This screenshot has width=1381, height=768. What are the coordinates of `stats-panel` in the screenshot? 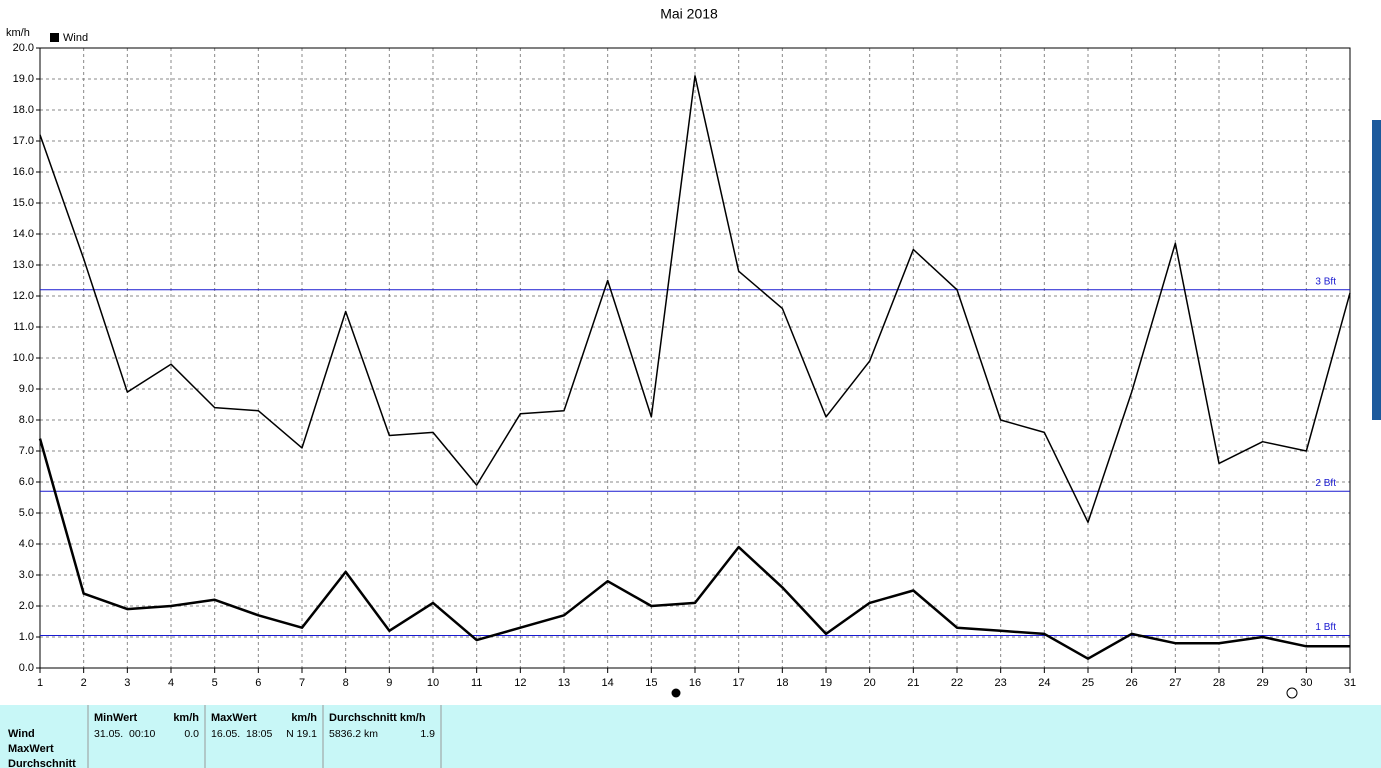 It's located at (690, 736).